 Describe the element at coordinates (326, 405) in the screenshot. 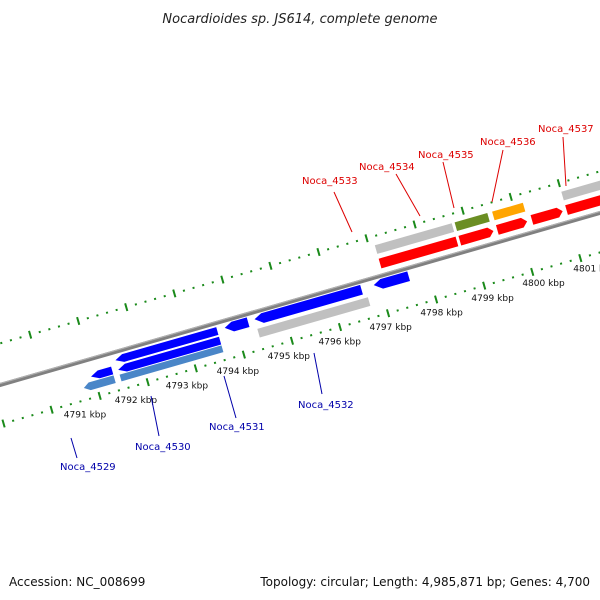

I see `gene-label-noca-4532: Noca_4532` at that location.